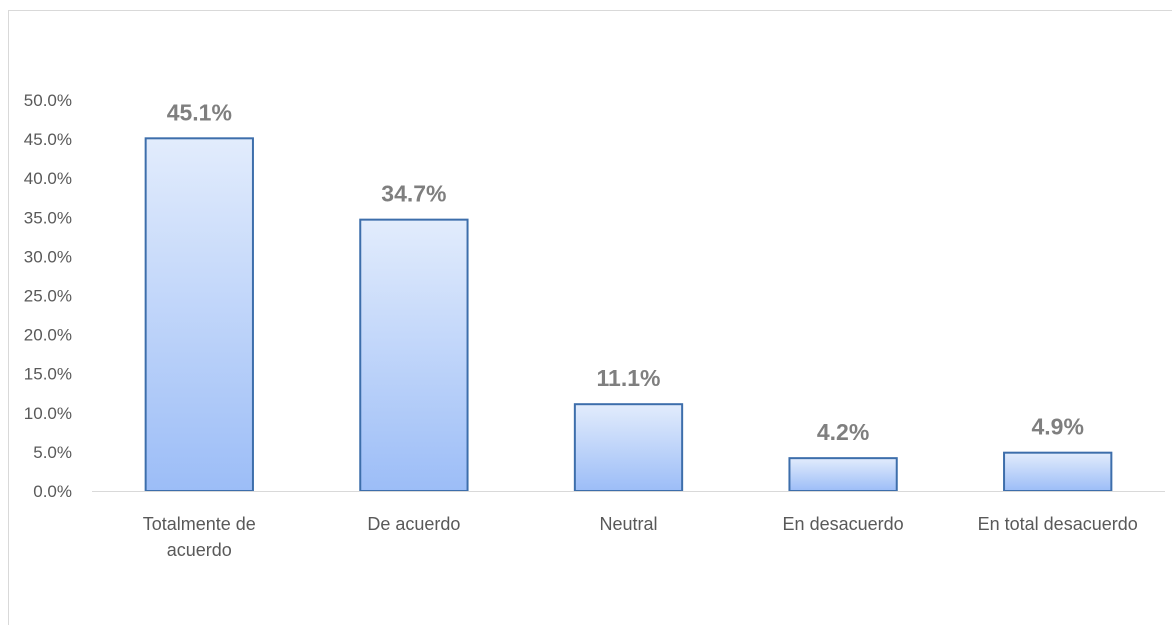 Image resolution: width=1173 pixels, height=626 pixels. Describe the element at coordinates (199, 524) in the screenshot. I see `category-label: Totalmente de` at that location.